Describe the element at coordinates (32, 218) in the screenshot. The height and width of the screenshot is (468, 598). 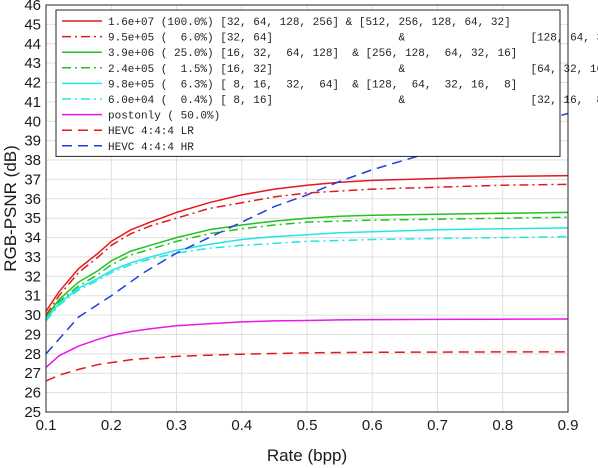
I see `y-tick-label: 35` at that location.